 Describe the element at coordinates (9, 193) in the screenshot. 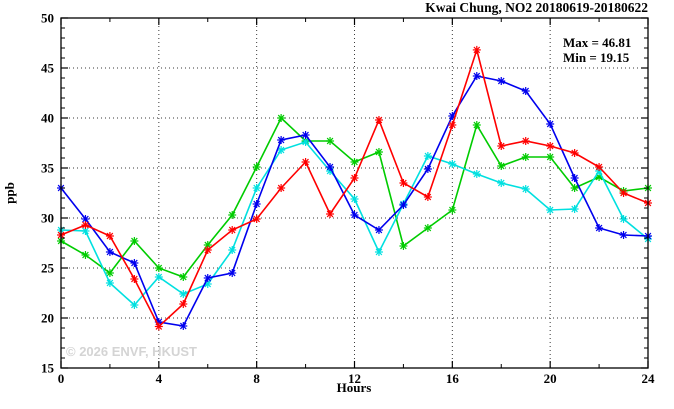

I see `y-axis-label: ppb` at that location.